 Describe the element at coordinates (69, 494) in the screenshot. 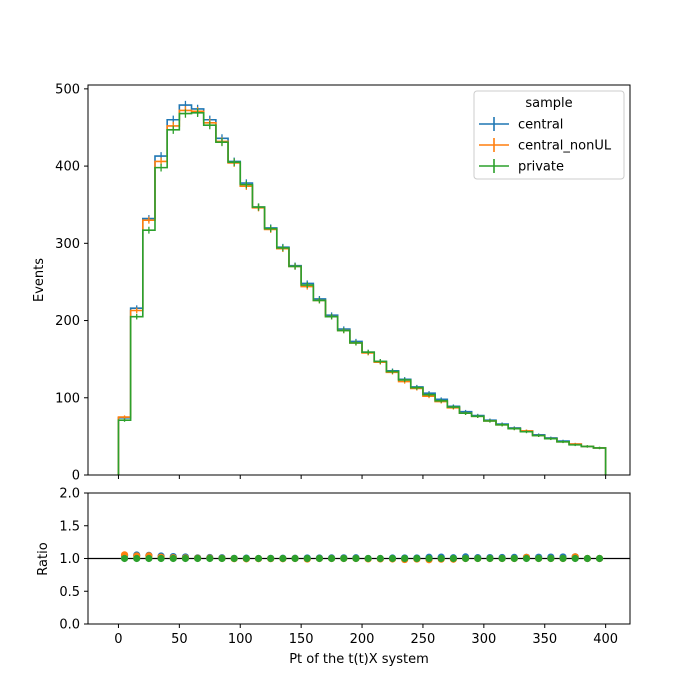

I see `ratio-y-tick-label: 2.0` at that location.